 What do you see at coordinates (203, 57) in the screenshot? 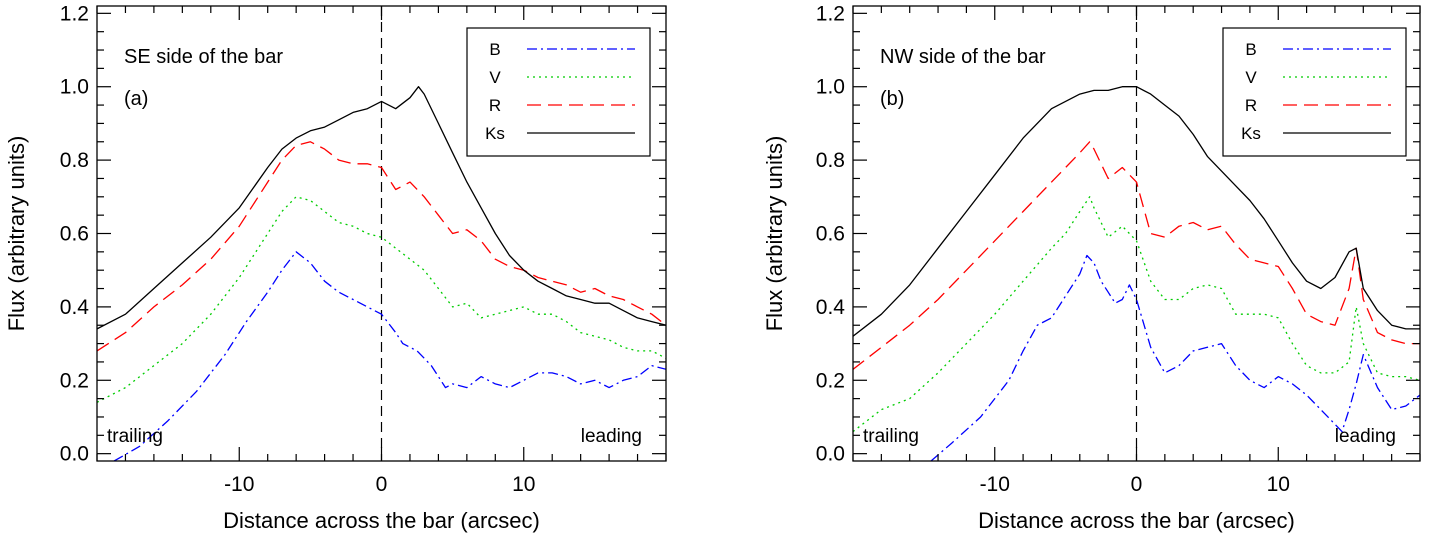
I see `panel-annotation: SE side of the bar` at bounding box center [203, 57].